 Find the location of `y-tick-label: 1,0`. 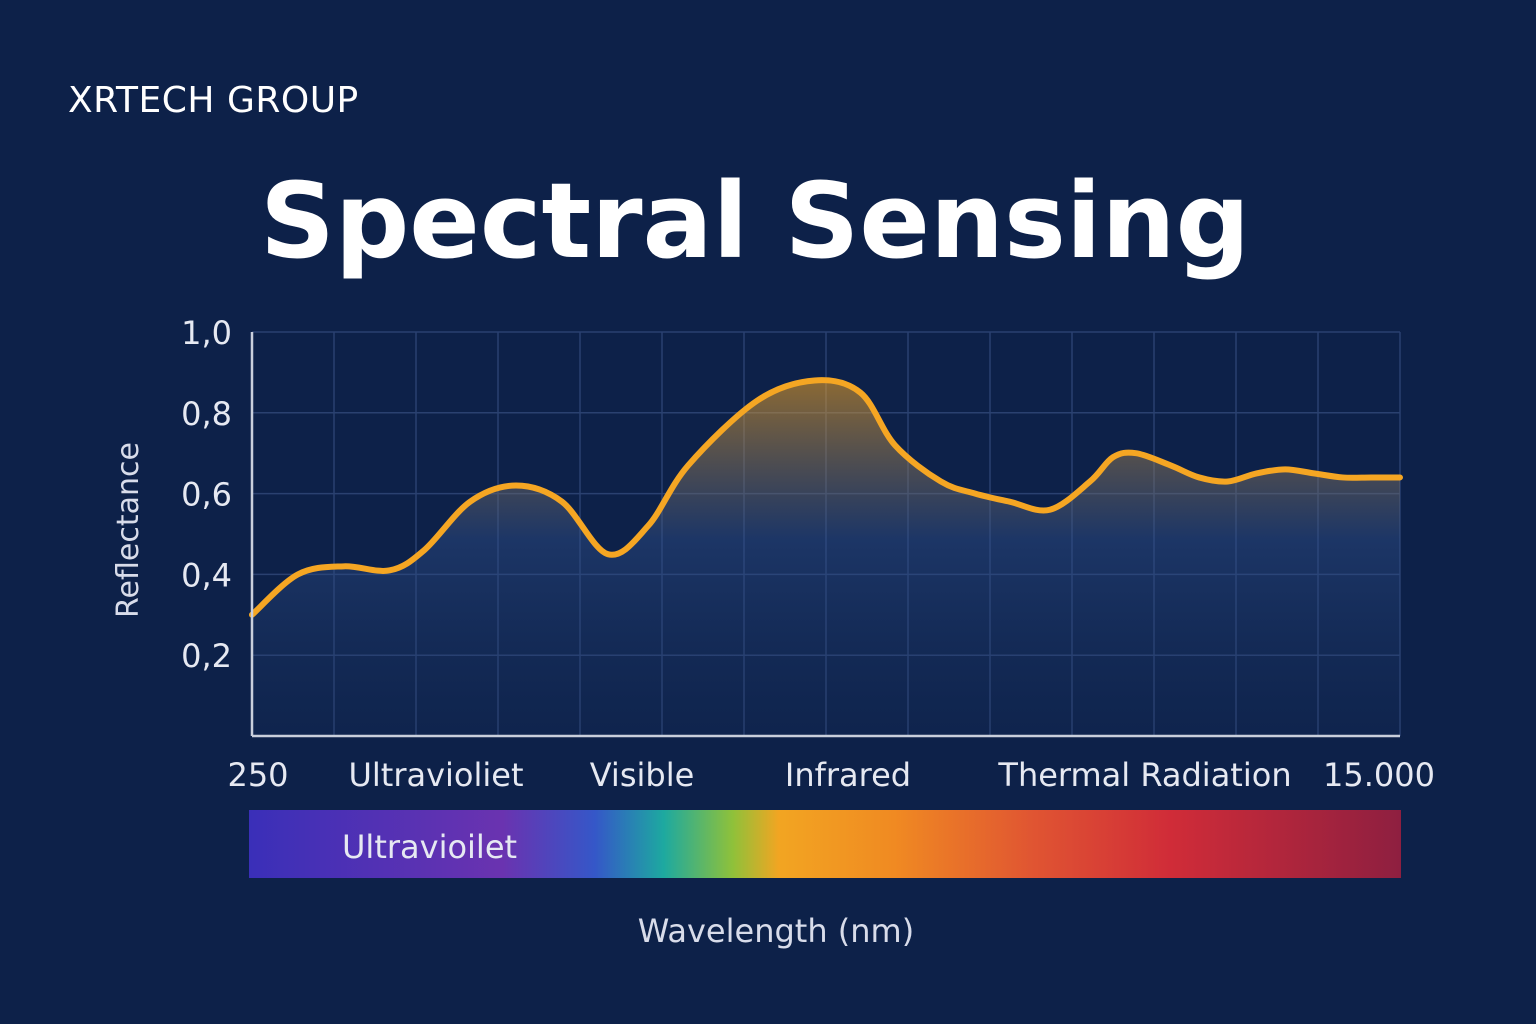

y-tick-label: 1,0 is located at coordinates (206, 333).